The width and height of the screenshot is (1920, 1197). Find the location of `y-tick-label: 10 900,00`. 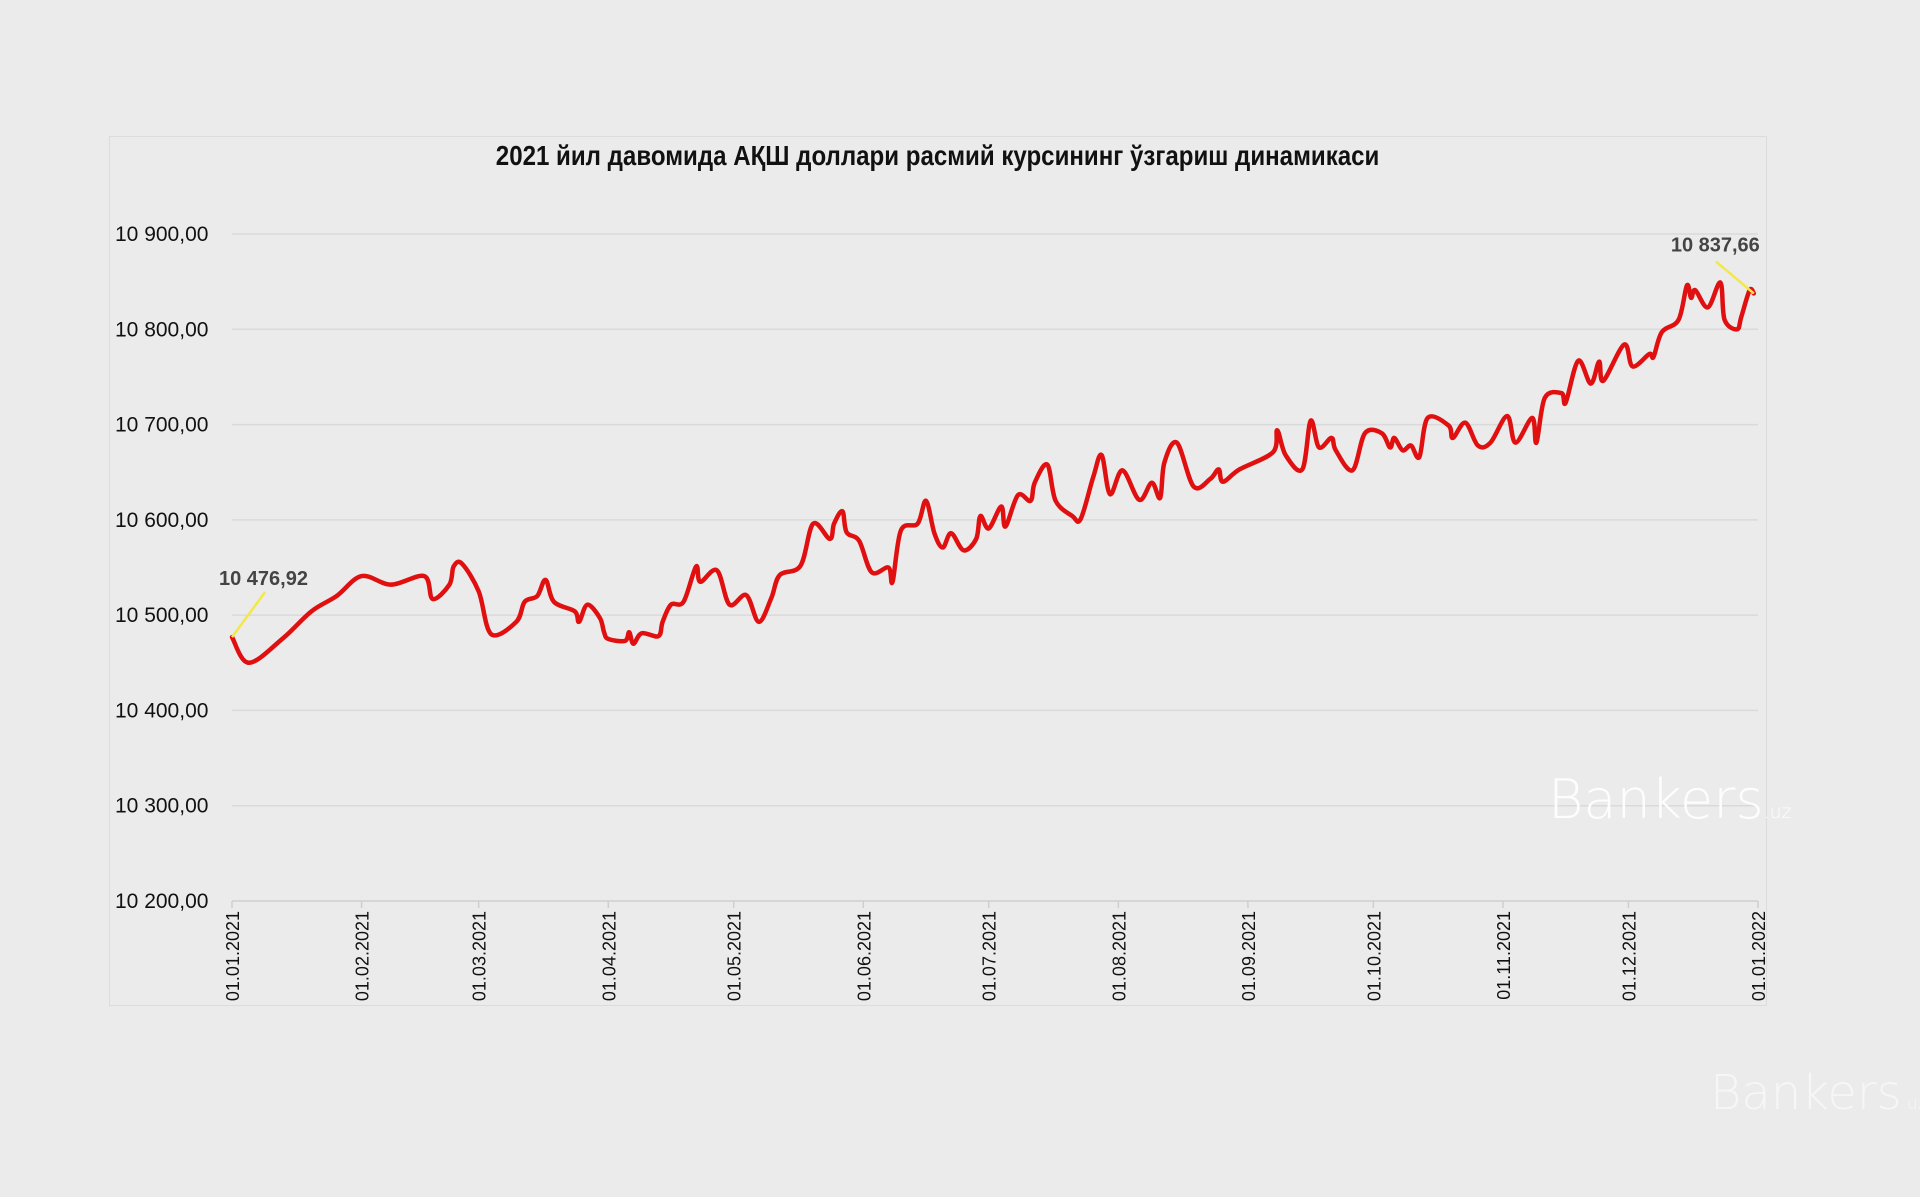

y-tick-label: 10 900,00 is located at coordinates (161, 234).